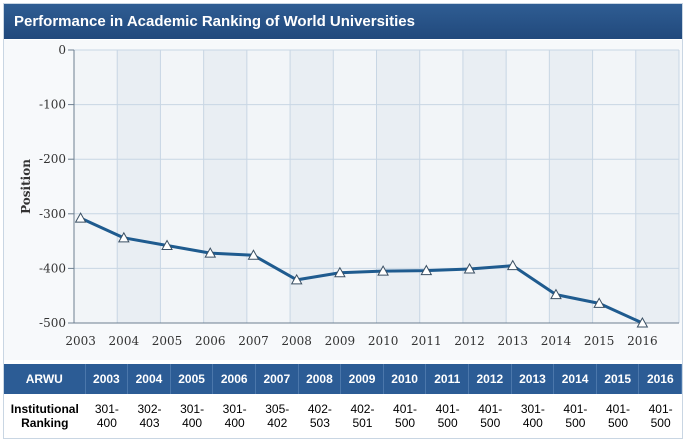 This screenshot has width=686, height=442. I want to click on x-tick-label: 2009, so click(340, 341).